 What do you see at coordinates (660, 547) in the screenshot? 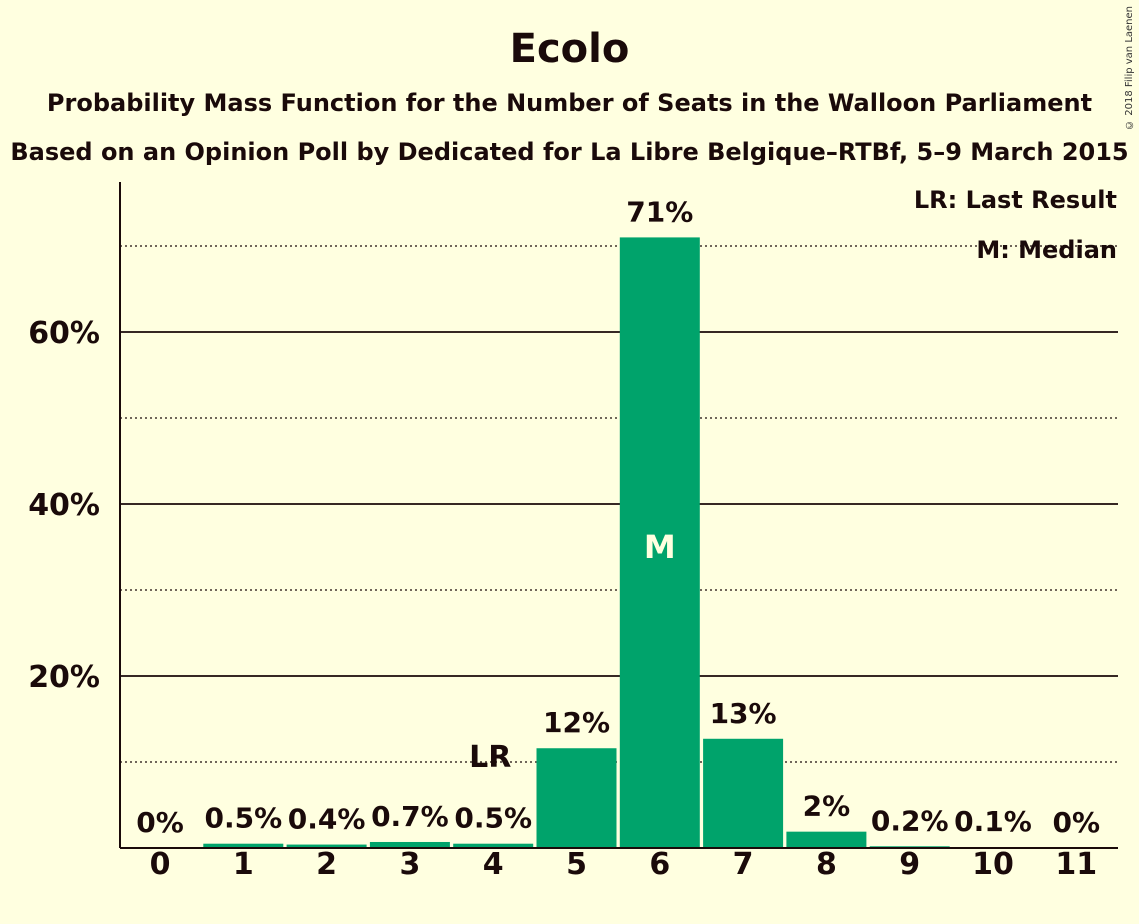
I see `median-marker: M` at bounding box center [660, 547].